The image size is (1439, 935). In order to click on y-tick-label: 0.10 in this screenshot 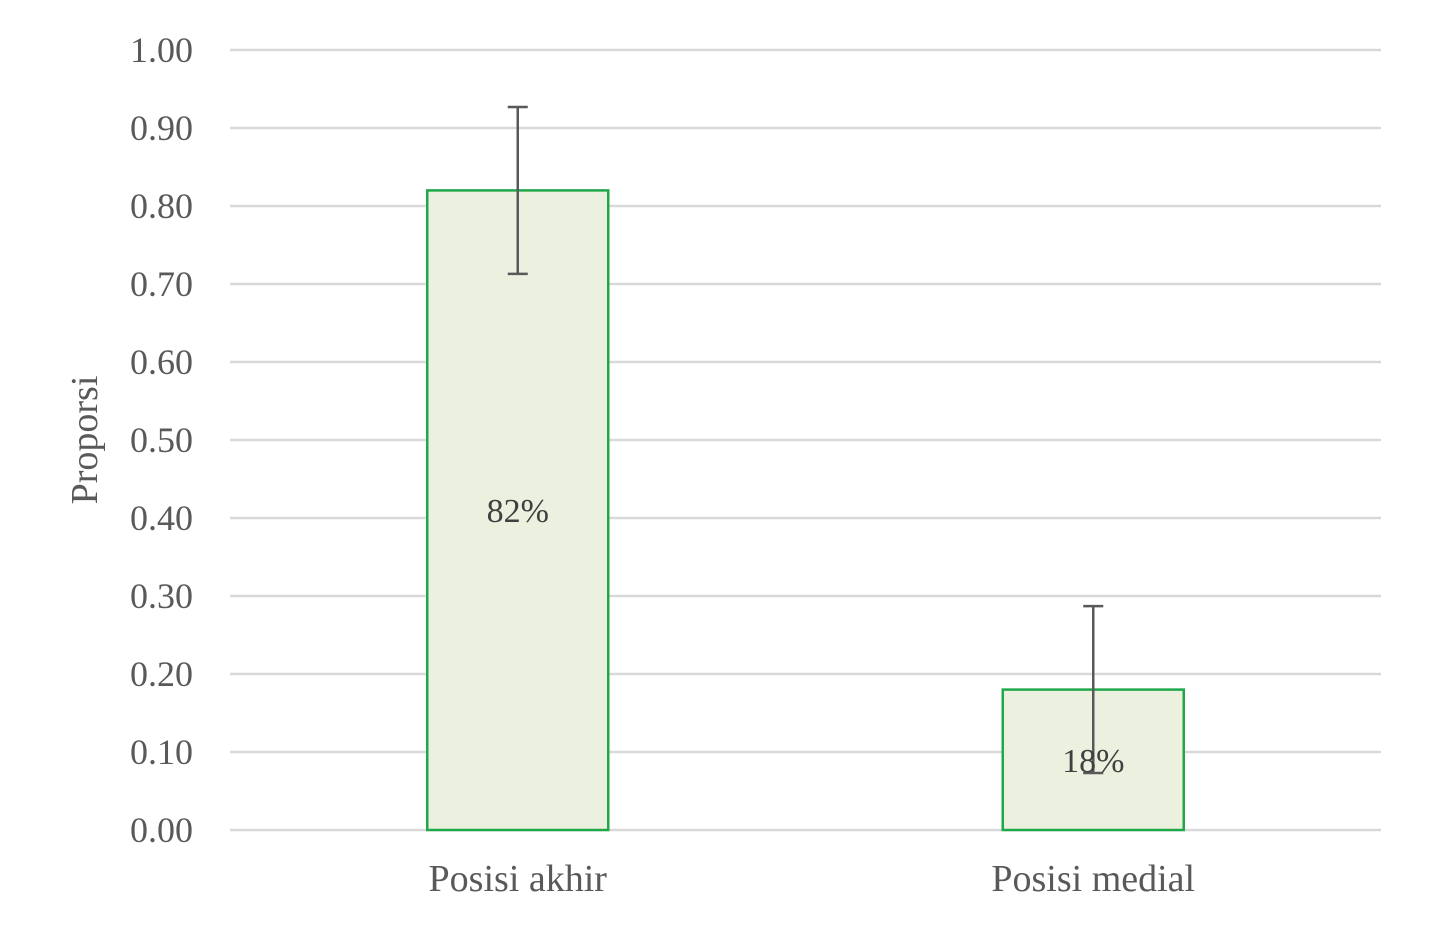, I will do `click(161, 752)`.